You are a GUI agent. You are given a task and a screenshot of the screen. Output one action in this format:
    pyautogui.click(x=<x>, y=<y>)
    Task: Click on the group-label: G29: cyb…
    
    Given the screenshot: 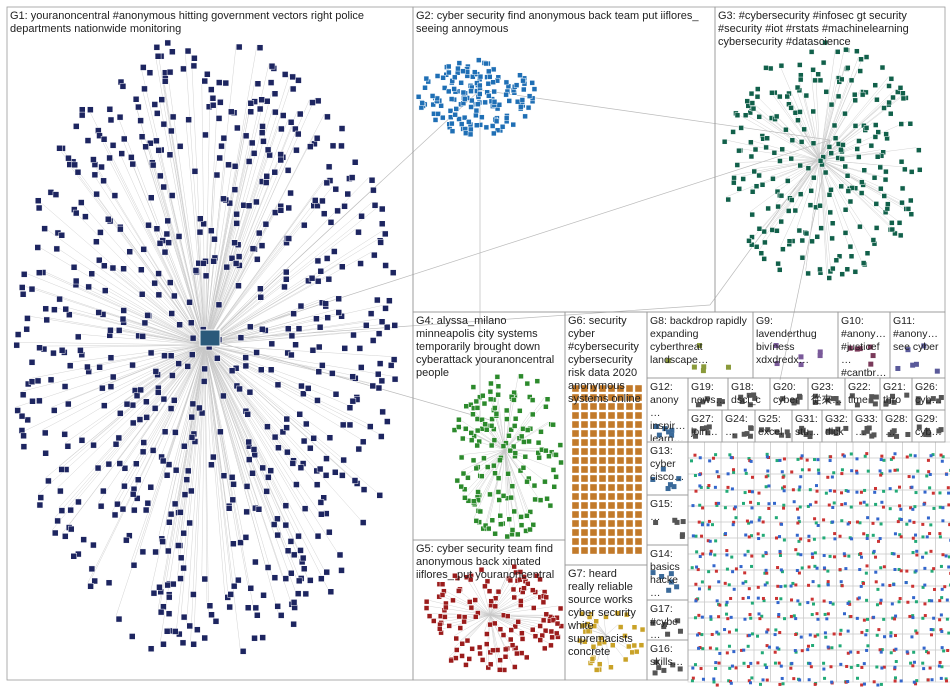 What is the action you would take?
    pyautogui.click(x=928, y=425)
    